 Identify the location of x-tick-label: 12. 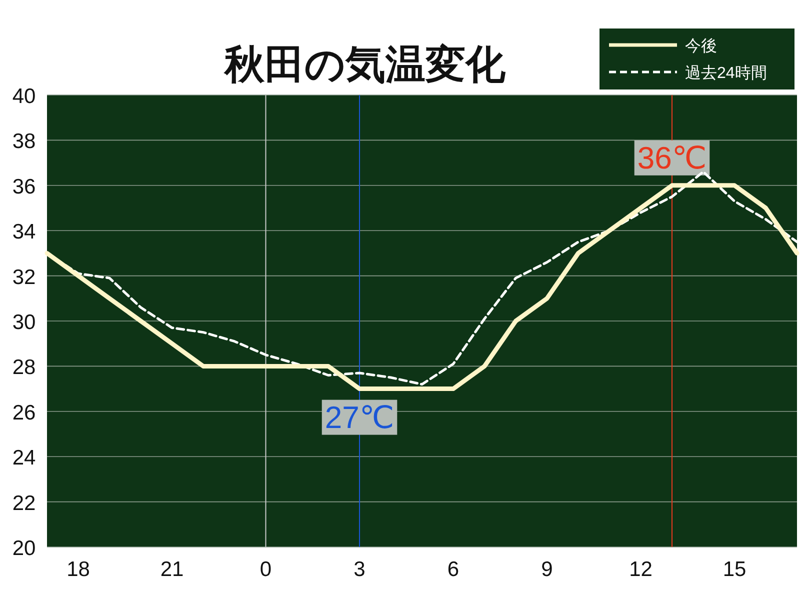
(640, 569).